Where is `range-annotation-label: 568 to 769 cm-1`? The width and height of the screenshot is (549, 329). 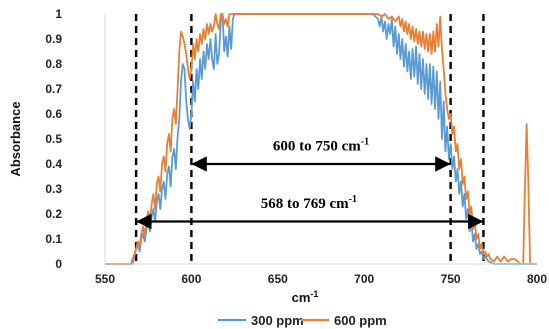 range-annotation-label: 568 to 769 cm-1 is located at coordinates (309, 203).